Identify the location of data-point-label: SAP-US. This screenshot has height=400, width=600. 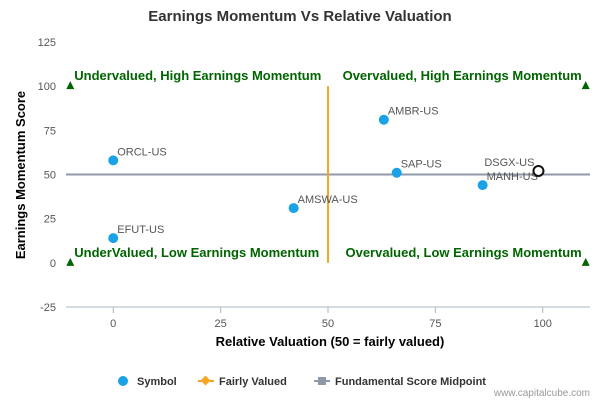
(421, 165).